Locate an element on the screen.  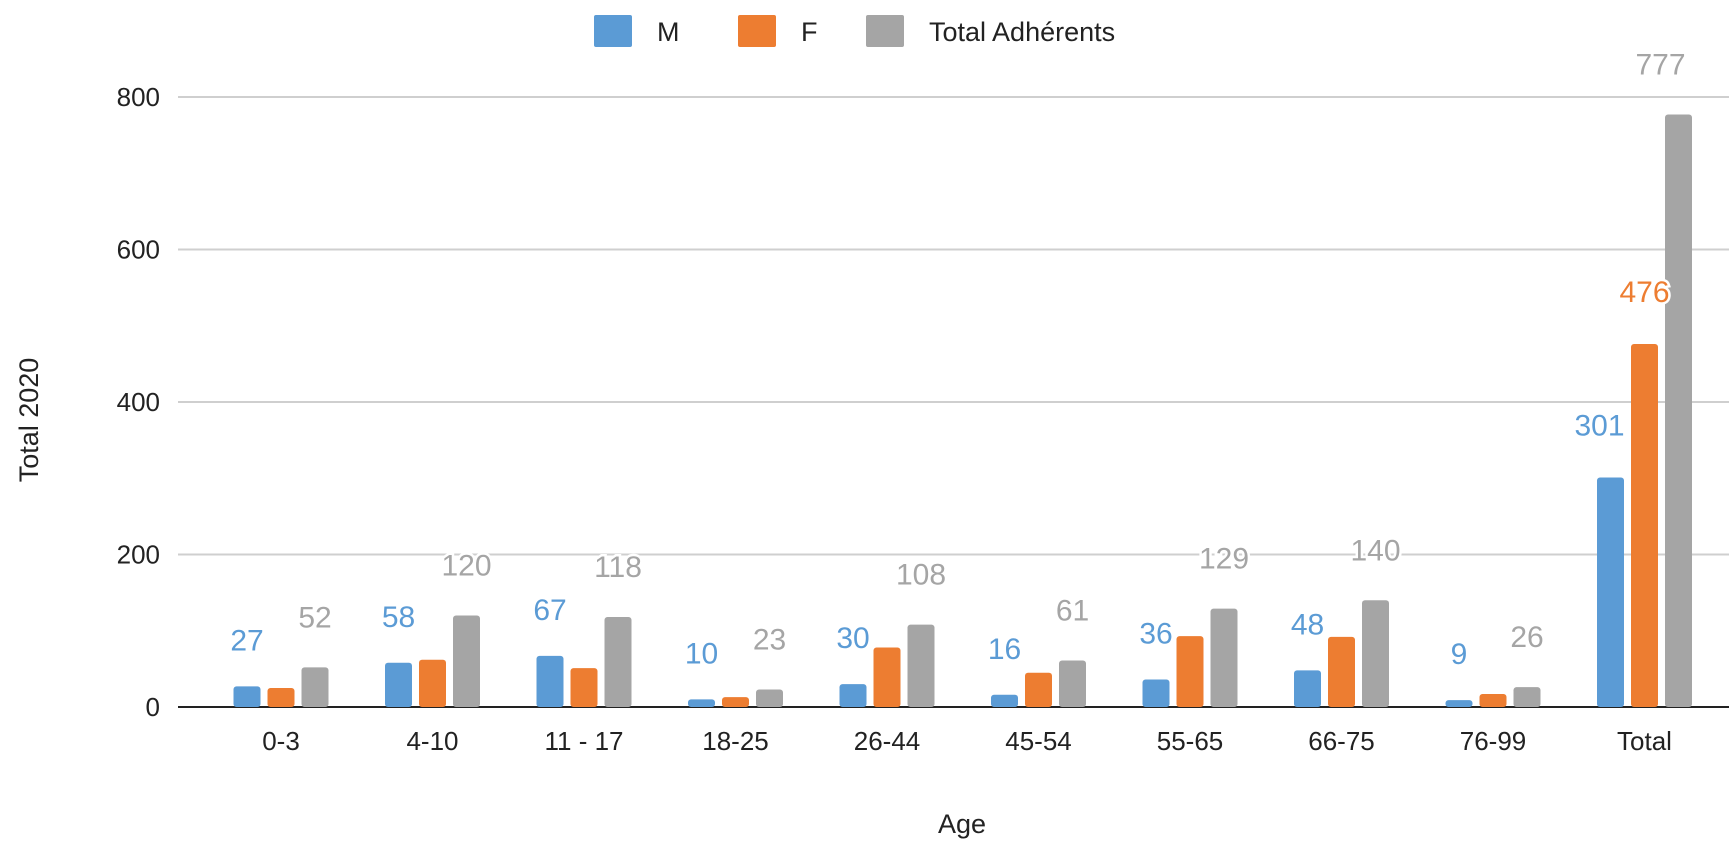
x-tick-label: 11 - 17 is located at coordinates (583, 741).